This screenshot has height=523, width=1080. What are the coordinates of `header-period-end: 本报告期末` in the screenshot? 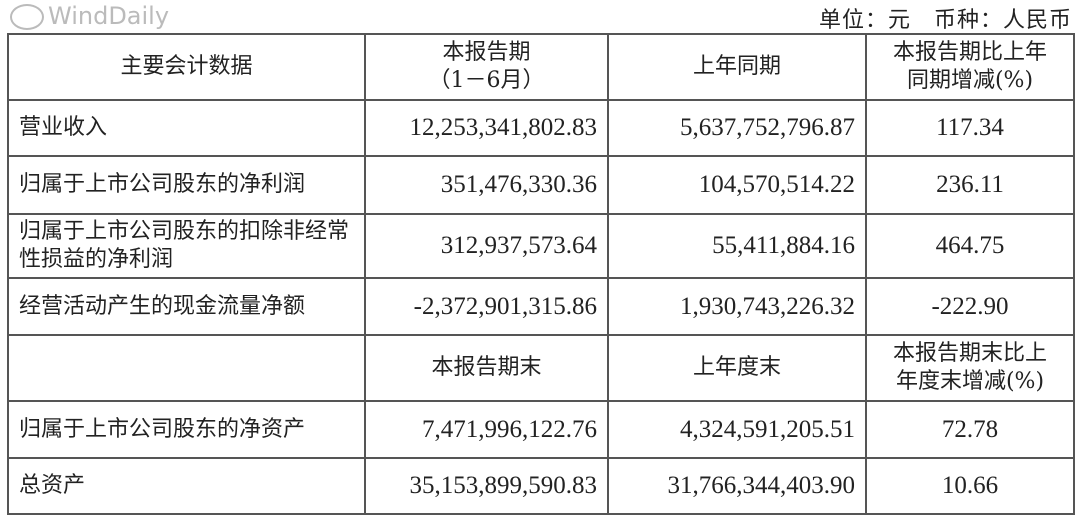 It's located at (486, 368).